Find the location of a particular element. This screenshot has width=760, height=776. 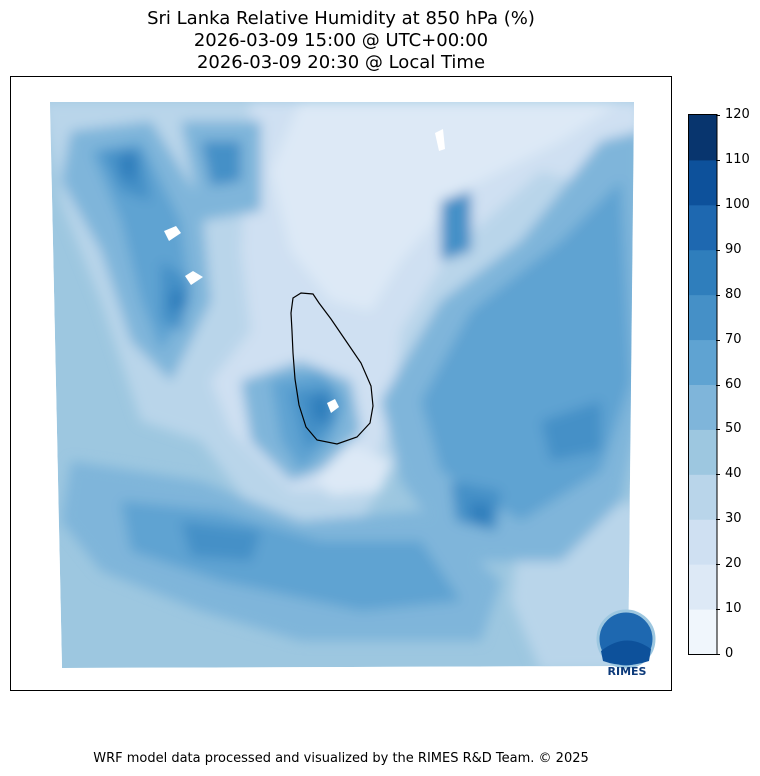

title-line-3: 2026-03-09 20:30 @ Local Time is located at coordinates (341, 62).